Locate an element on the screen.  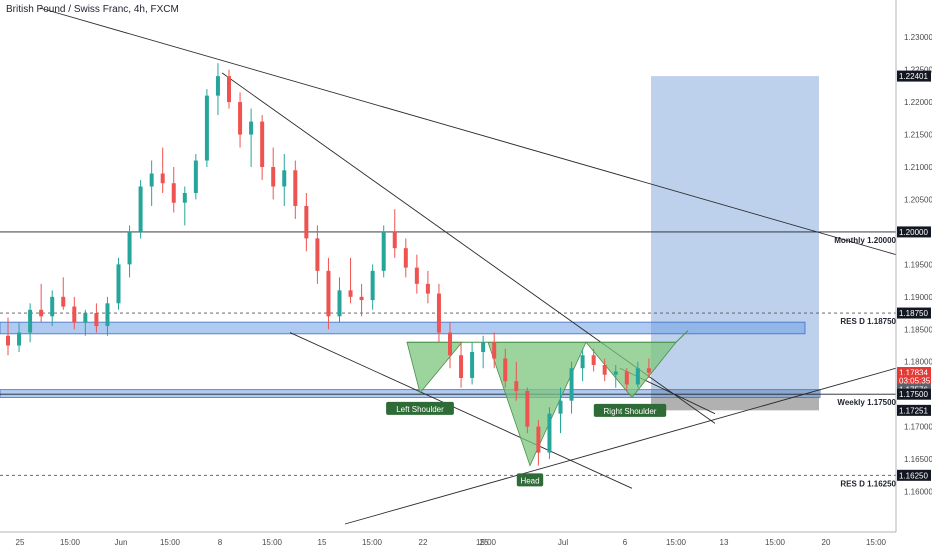
x-tick-label: 25 is located at coordinates (484, 542).